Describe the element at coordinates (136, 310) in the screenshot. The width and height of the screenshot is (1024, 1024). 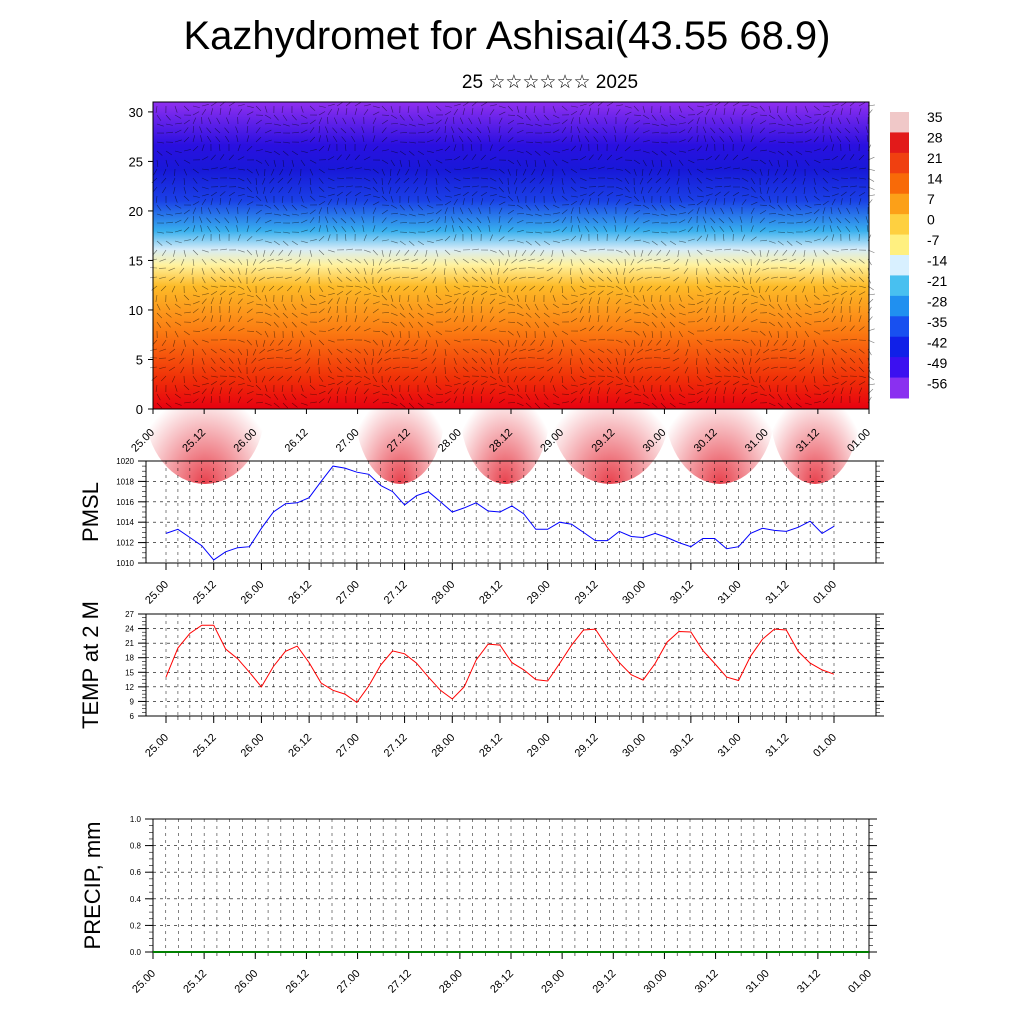
I see `y-tick-label: 10` at that location.